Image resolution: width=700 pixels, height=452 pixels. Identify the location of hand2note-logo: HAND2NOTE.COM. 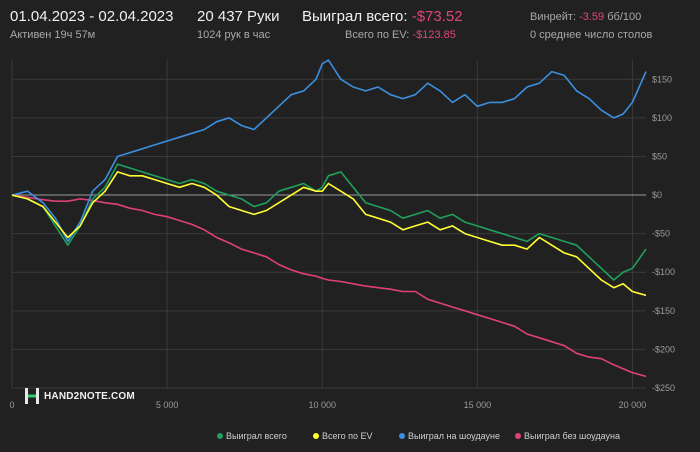
(79, 396).